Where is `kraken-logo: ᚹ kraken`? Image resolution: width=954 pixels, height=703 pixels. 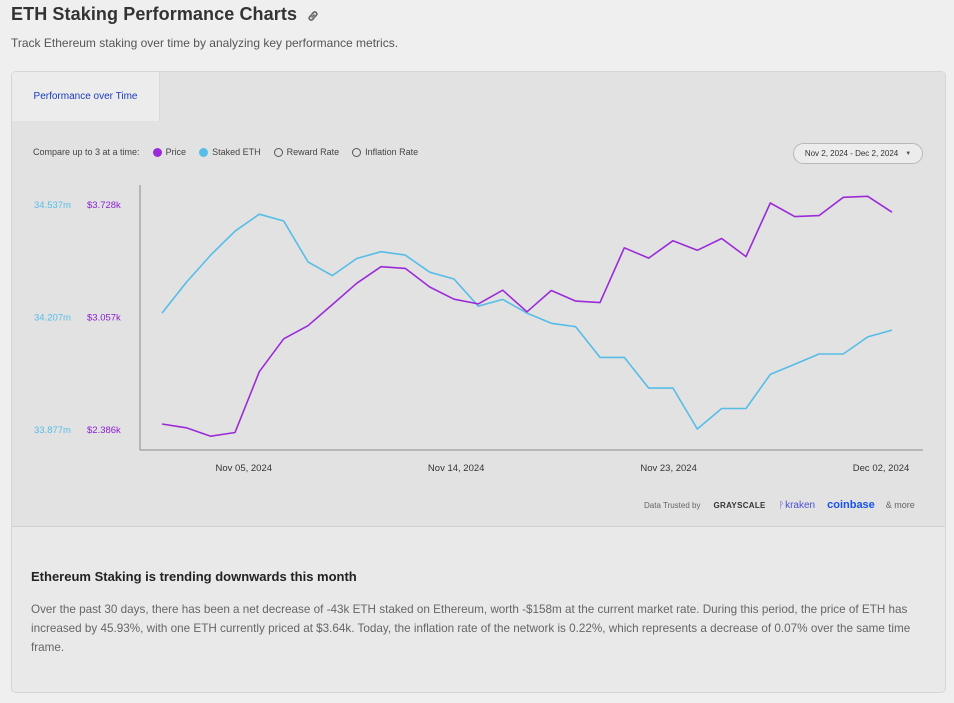
kraken-logo: ᚹ kraken is located at coordinates (797, 505).